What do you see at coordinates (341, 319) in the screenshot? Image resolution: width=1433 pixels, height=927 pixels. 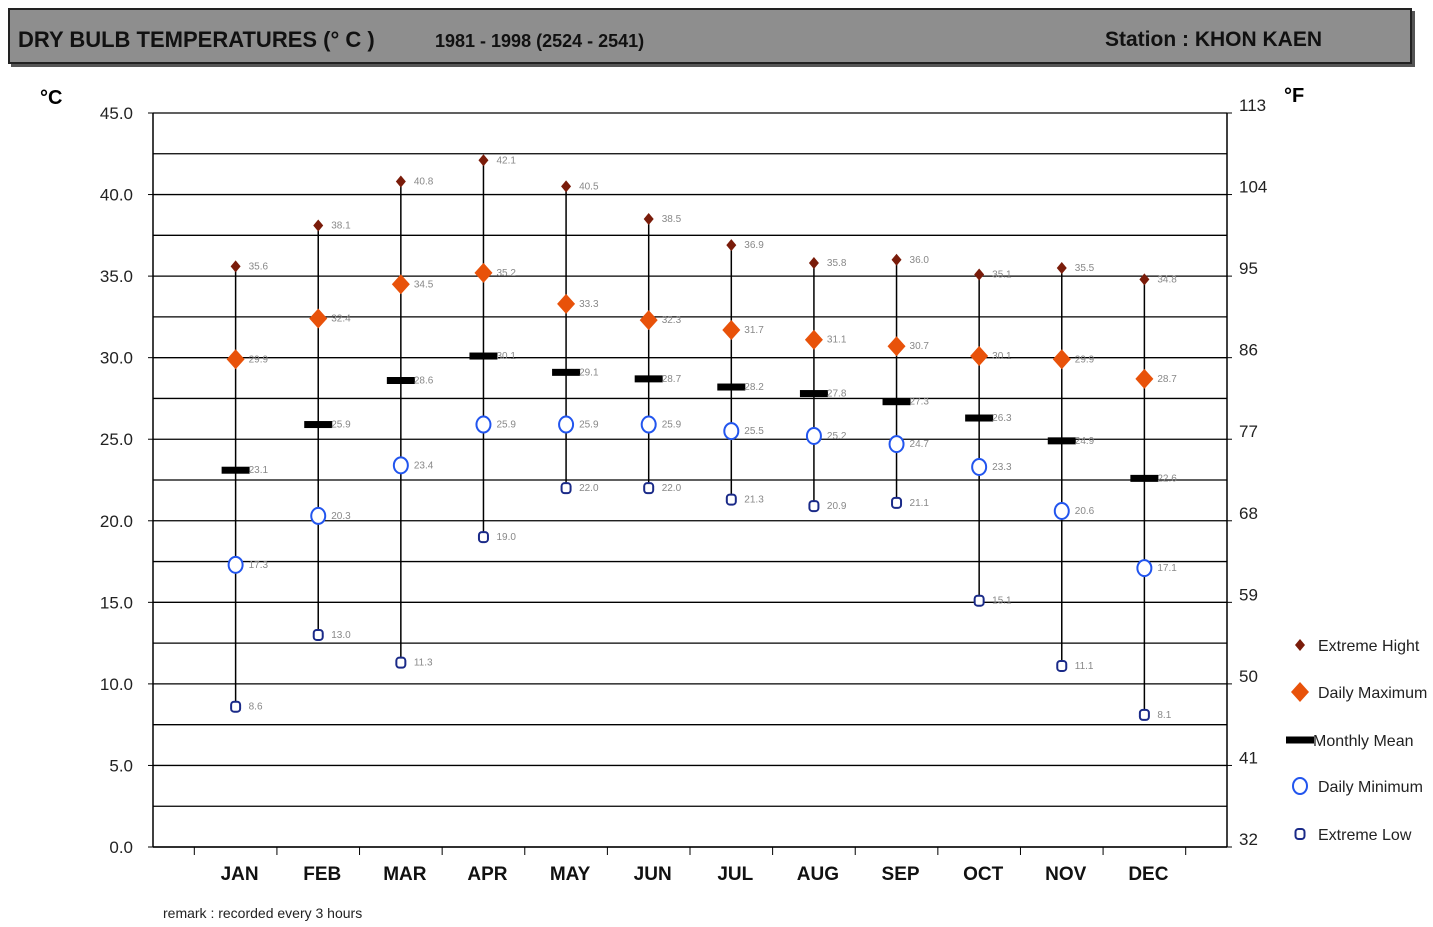 I see `daily-maximum-value-label: 32.4` at bounding box center [341, 319].